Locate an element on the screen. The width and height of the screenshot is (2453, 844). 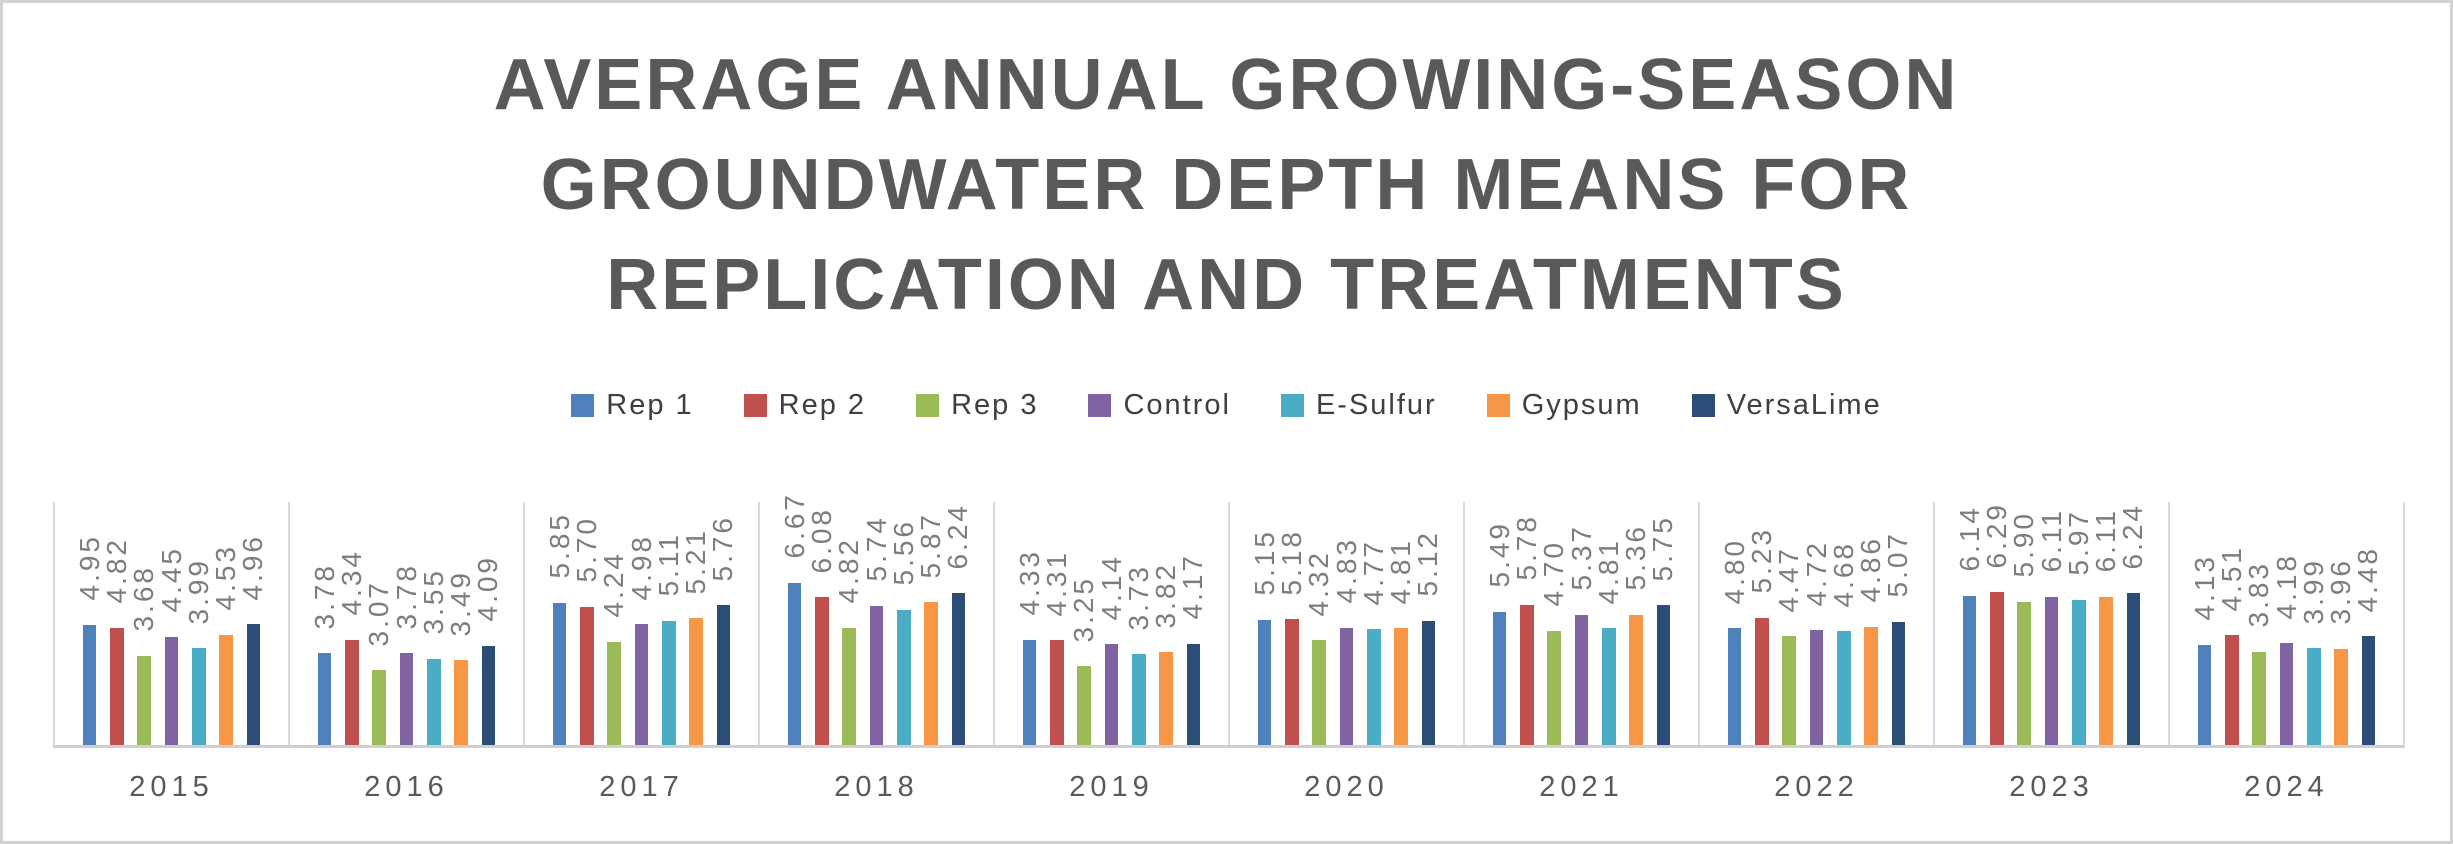
legend-item: Rep 3 is located at coordinates (977, 405).